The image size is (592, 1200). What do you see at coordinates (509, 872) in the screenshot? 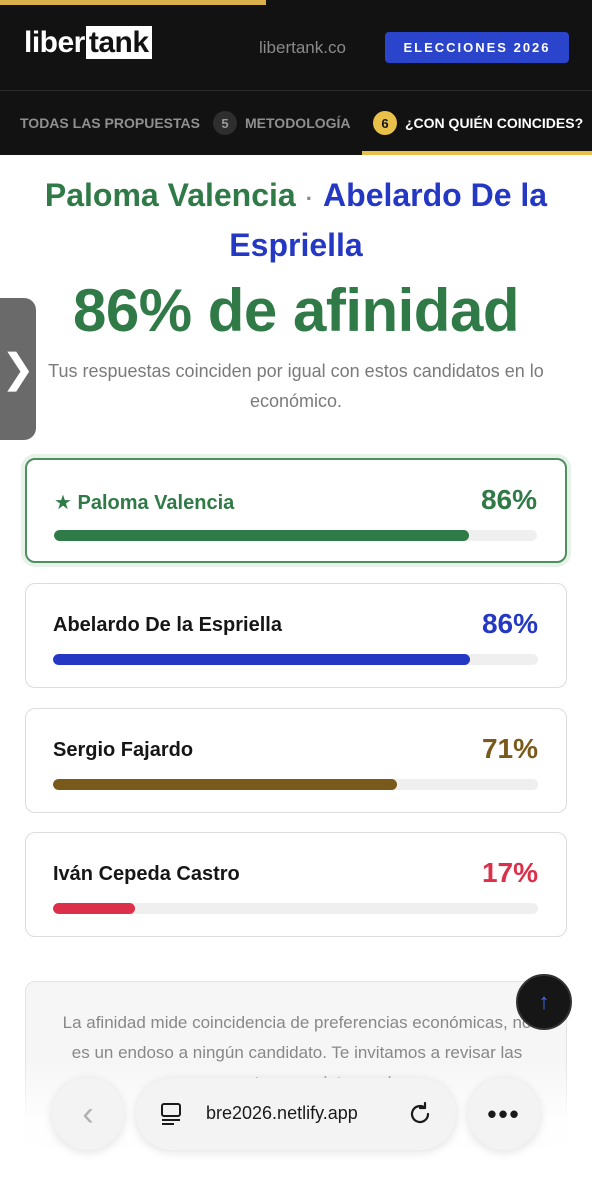
I see `candidate-percentage: 17%` at bounding box center [509, 872].